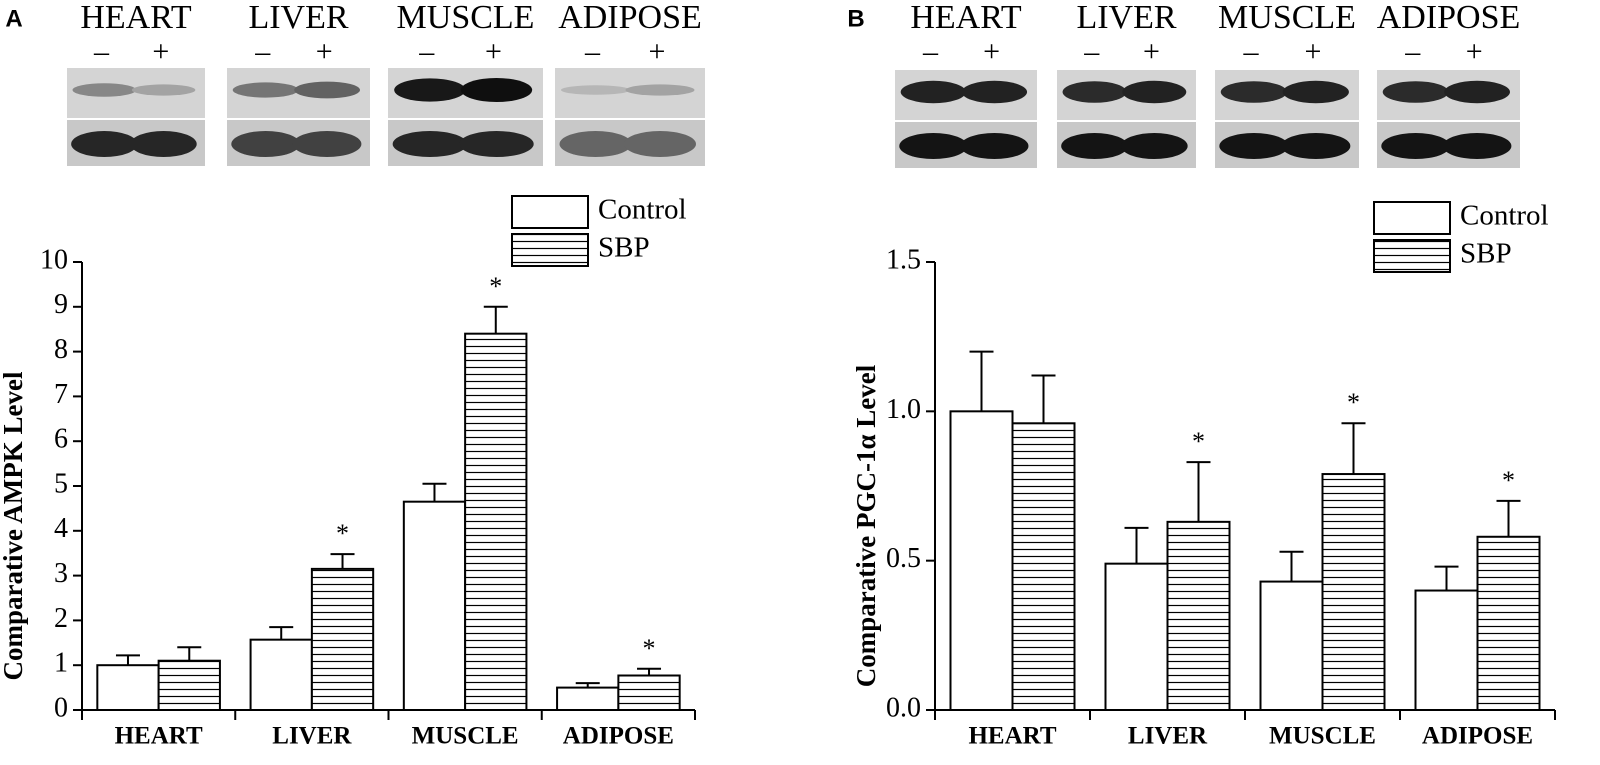  I want to click on y-tick-label: 5, so click(61, 483).